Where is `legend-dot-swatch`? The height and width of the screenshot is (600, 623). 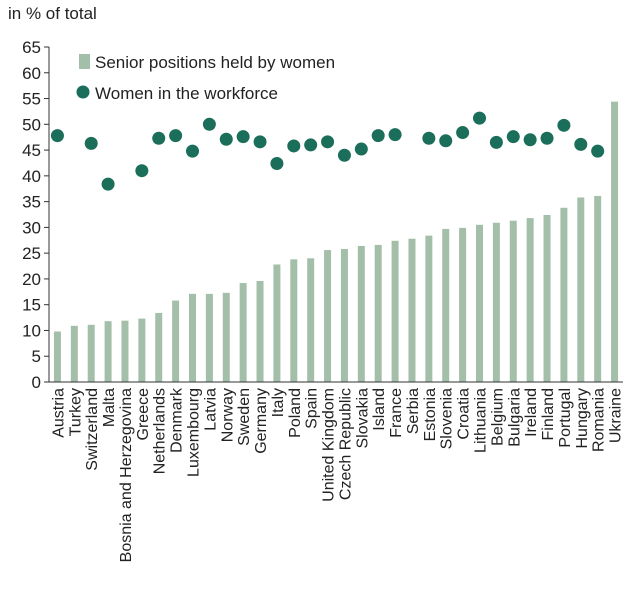
legend-dot-swatch is located at coordinates (83, 92).